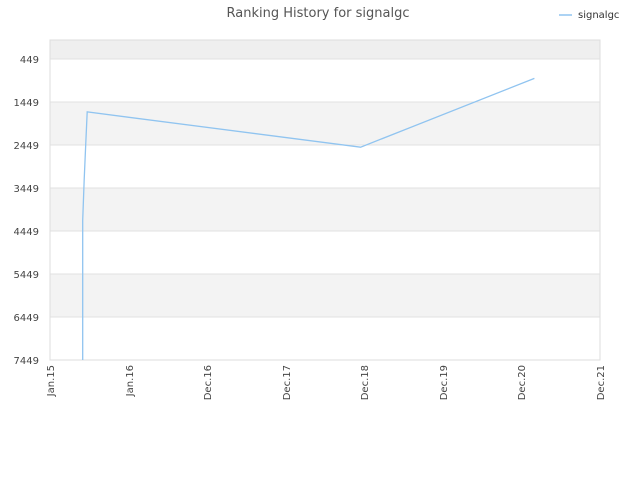 This screenshot has width=640, height=480. Describe the element at coordinates (26, 189) in the screenshot. I see `y-tick-label: 3449` at that location.